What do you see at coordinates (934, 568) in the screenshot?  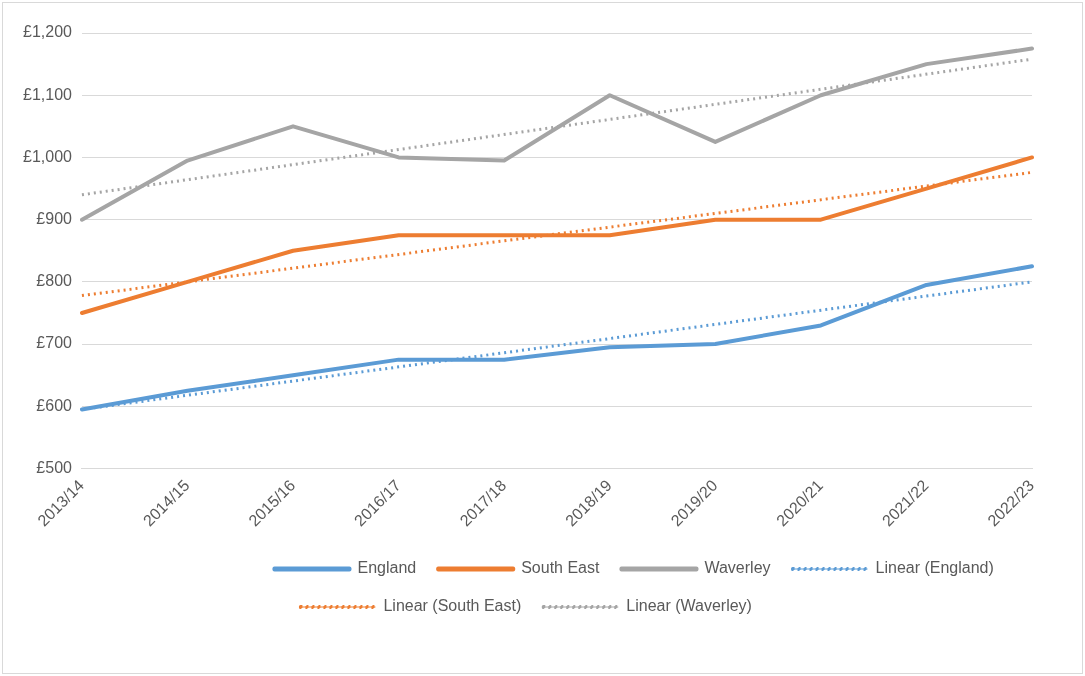 I see `legend-label: Linear (England)` at bounding box center [934, 568].